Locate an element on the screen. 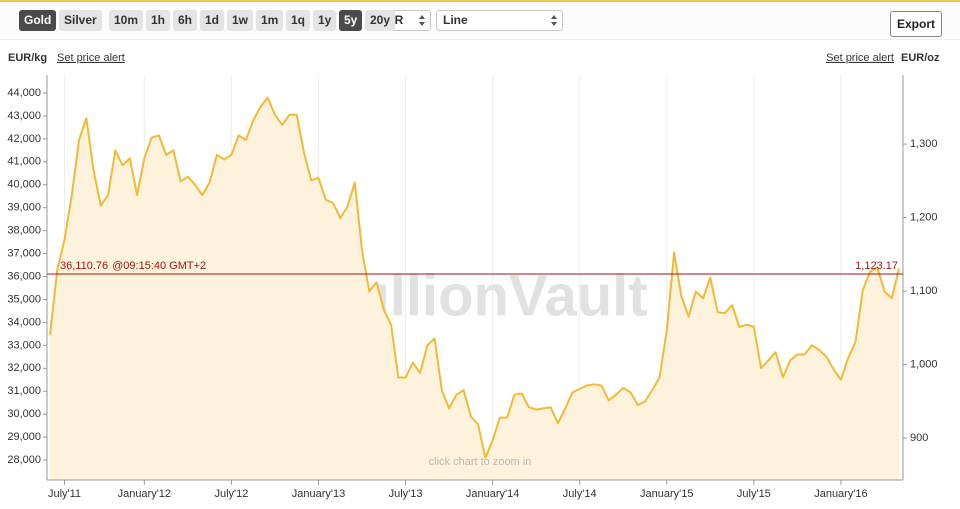  y2-tick-label: 900 is located at coordinates (919, 438).